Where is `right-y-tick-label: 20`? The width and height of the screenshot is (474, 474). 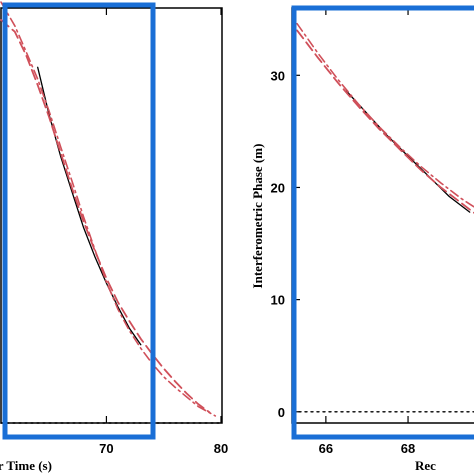
right-y-tick-label: 20 is located at coordinates (278, 187).